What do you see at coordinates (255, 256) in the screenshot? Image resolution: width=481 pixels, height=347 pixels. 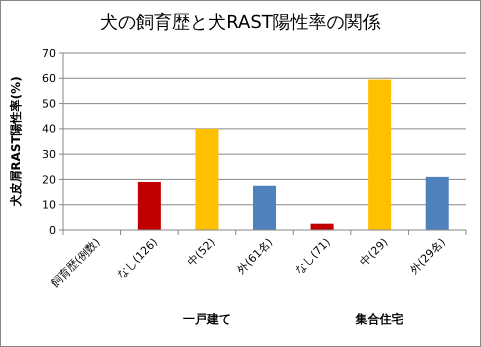 I see `x-tick-label: 外(61名)` at bounding box center [255, 256].